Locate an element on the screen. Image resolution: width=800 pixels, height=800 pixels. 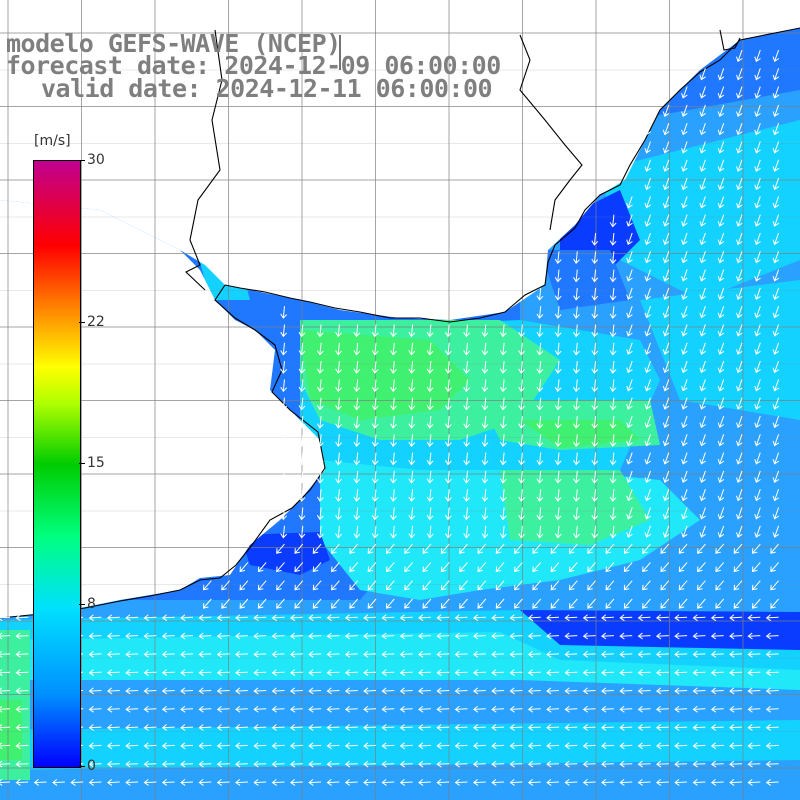
coastline-segment is located at coordinates (551, 132).